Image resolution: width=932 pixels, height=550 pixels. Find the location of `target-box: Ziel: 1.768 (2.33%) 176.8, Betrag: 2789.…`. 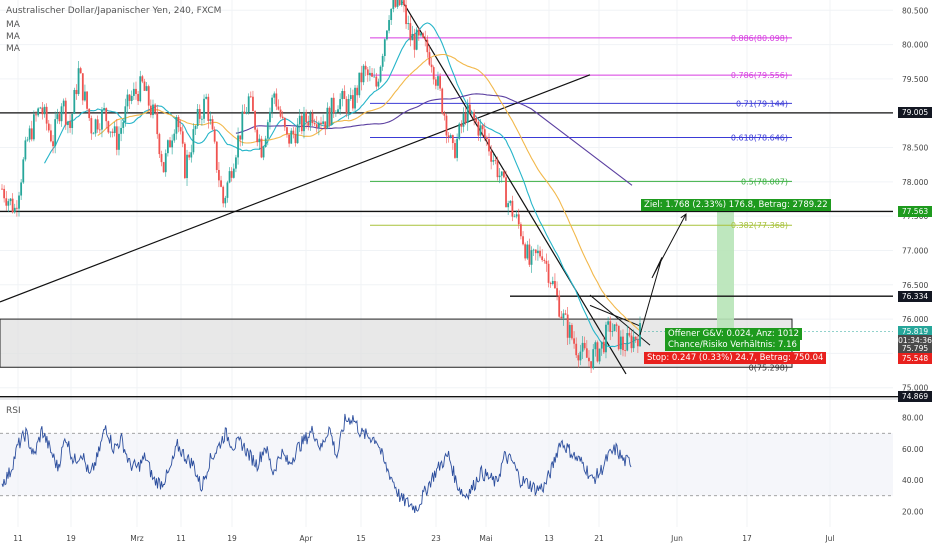

target-box: Ziel: 1.768 (2.33%) 176.8, Betrag: 2789.… is located at coordinates (736, 205).